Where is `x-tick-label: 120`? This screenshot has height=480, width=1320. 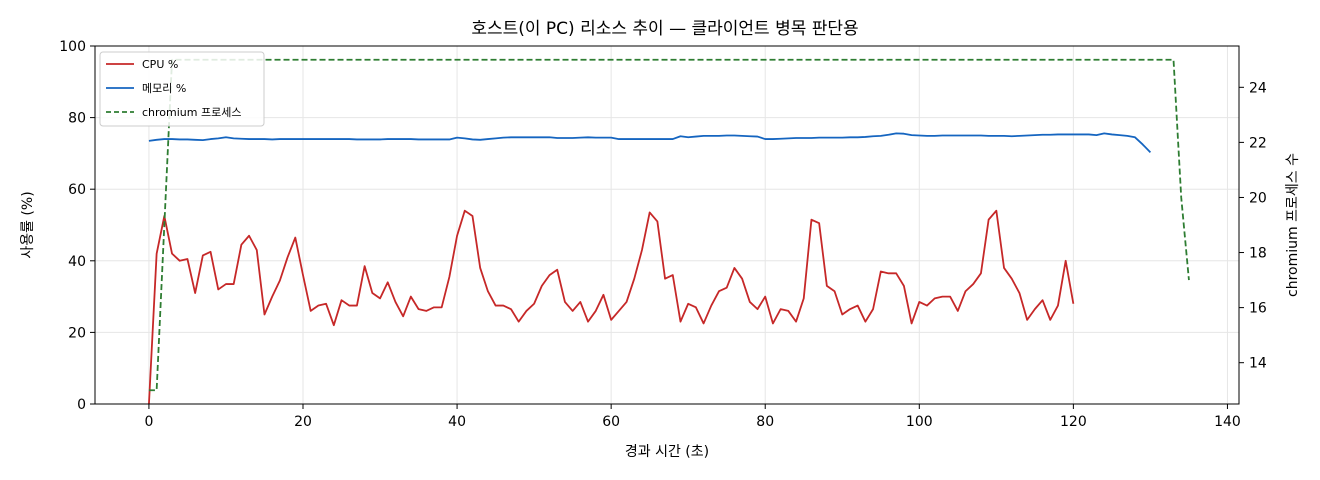 x-tick-label: 120 is located at coordinates (1073, 422).